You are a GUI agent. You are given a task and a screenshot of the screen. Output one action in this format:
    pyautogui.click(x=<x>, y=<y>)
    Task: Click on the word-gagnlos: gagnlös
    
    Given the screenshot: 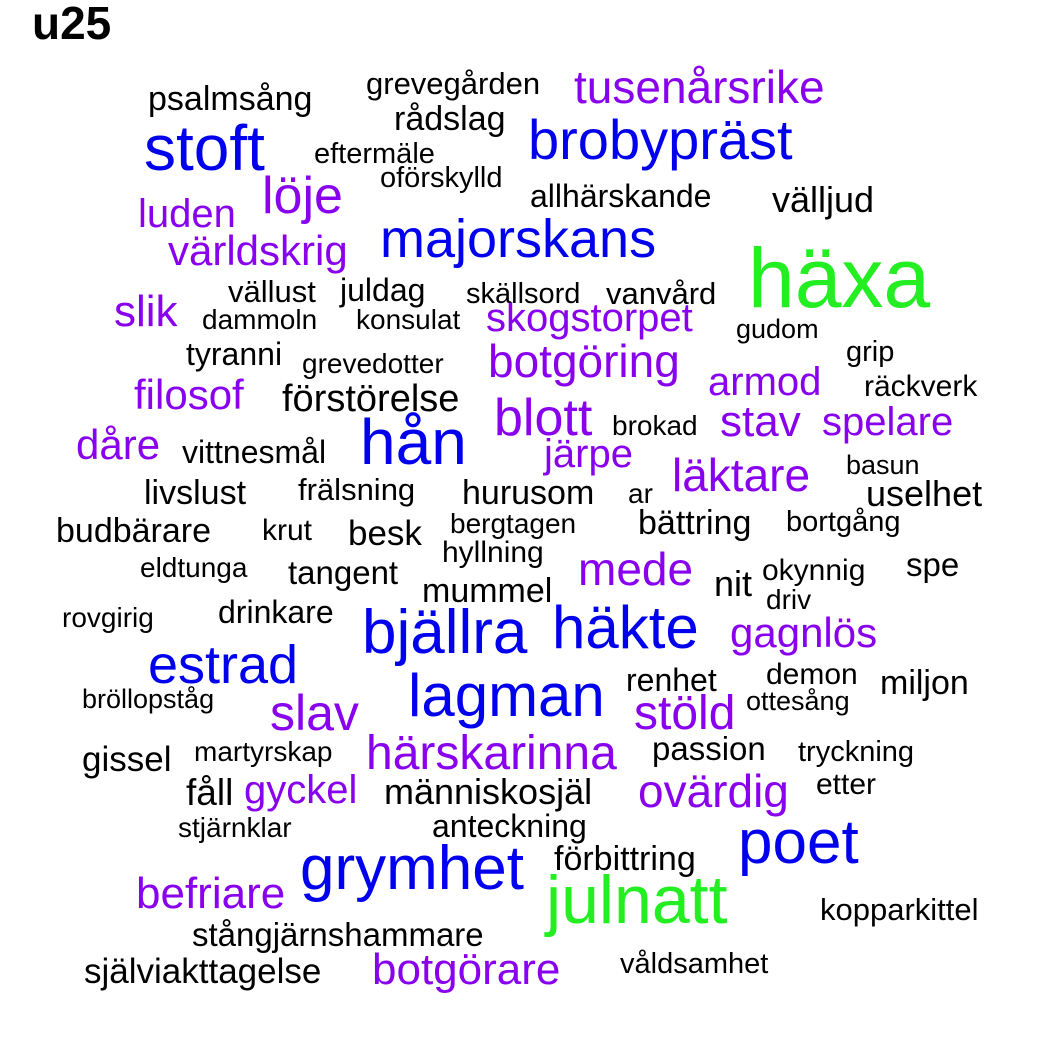 What is the action you would take?
    pyautogui.click(x=804, y=632)
    